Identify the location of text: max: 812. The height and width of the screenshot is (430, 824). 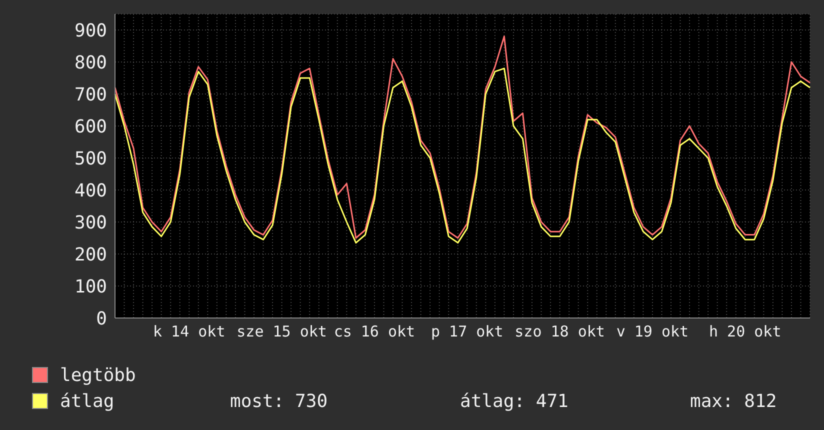
(734, 401).